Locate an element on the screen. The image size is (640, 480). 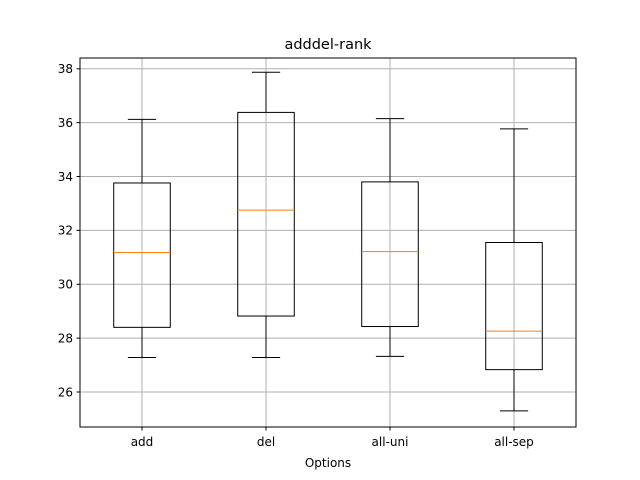
x-tick-label: all-uni is located at coordinates (390, 442).